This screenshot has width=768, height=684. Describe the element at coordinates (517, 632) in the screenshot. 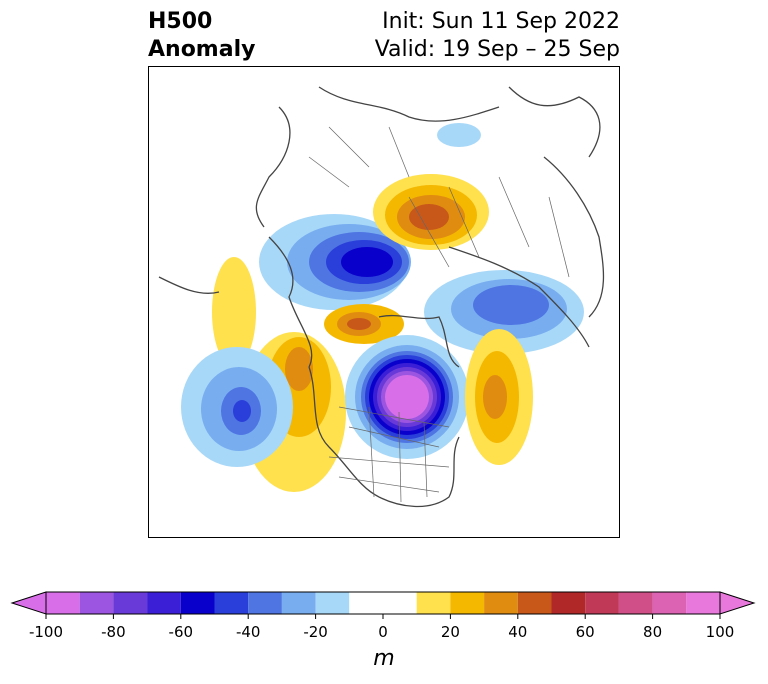

I see `colorbar-tick-label: 40` at that location.